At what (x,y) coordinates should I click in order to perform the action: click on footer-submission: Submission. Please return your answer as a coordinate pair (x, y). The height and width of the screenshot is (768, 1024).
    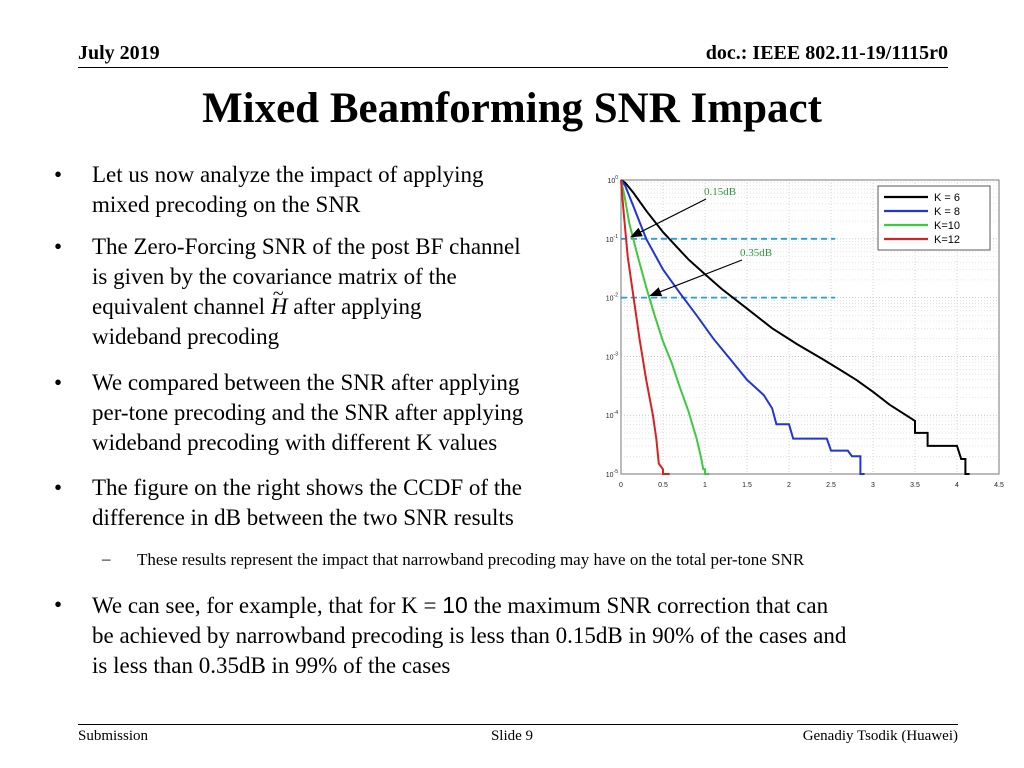
    Looking at the image, I should click on (113, 736).